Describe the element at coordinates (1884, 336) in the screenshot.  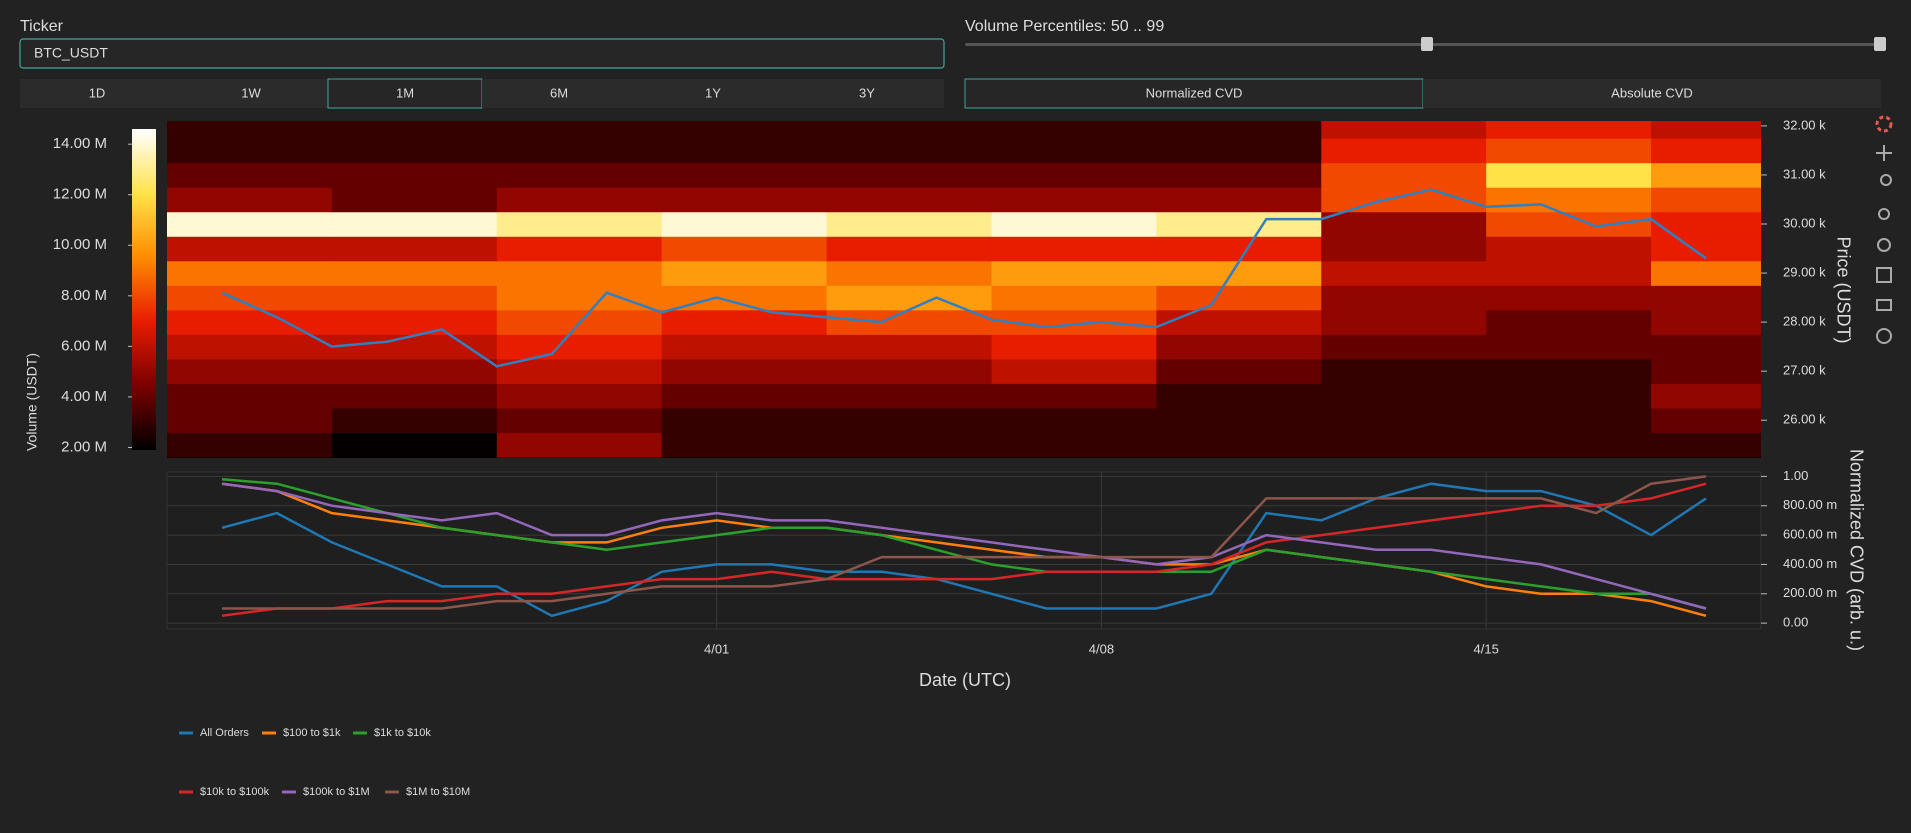
I see `spike-icon` at that location.